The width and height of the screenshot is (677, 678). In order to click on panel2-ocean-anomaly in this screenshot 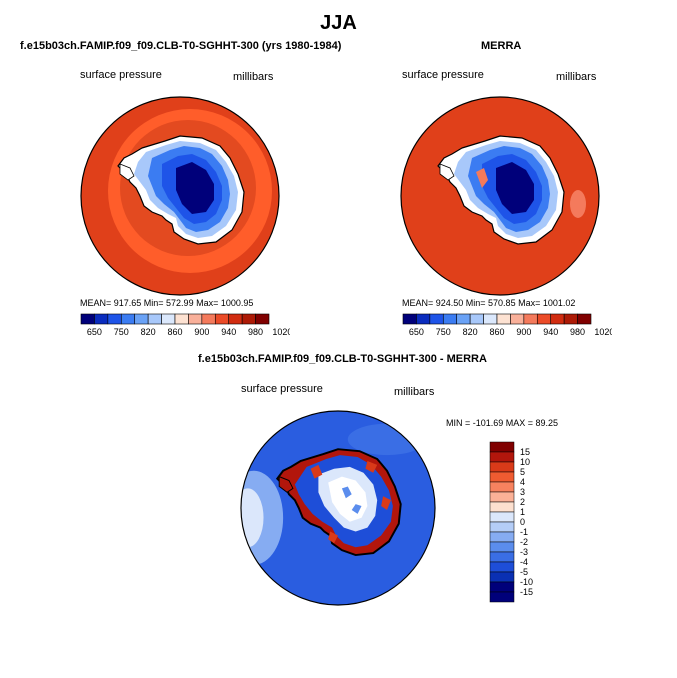, I will do `click(578, 204)`.